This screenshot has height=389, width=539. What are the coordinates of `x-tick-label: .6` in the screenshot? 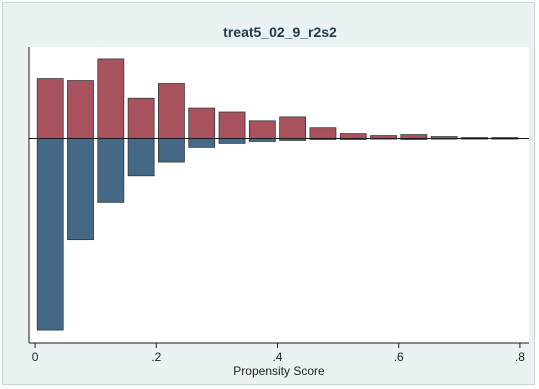 It's located at (399, 357).